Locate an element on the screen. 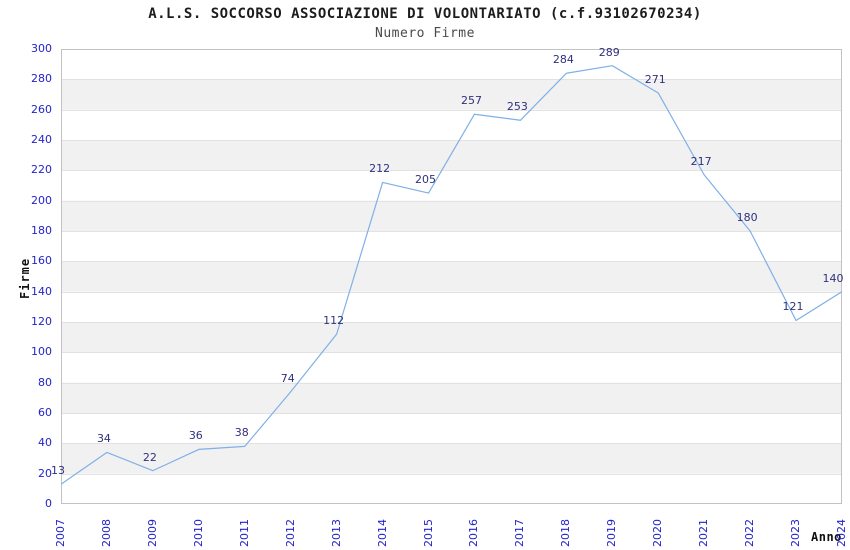  x-tick-label: 2008 is located at coordinates (106, 533).